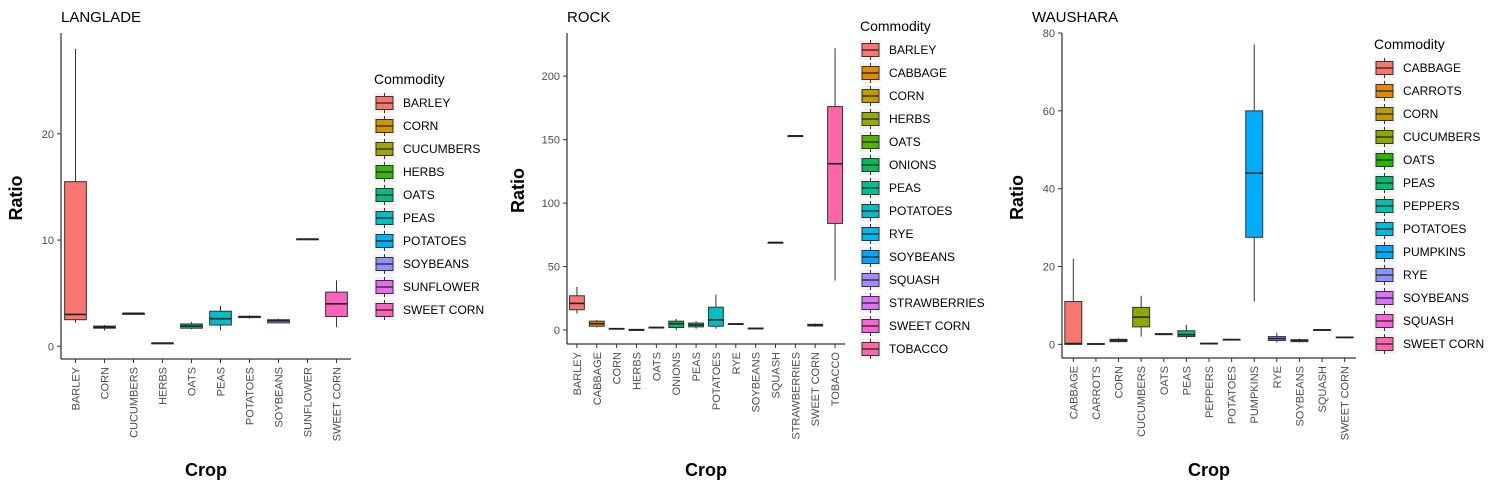  Describe the element at coordinates (912, 50) in the screenshot. I see `legend-label: BARLEY` at that location.